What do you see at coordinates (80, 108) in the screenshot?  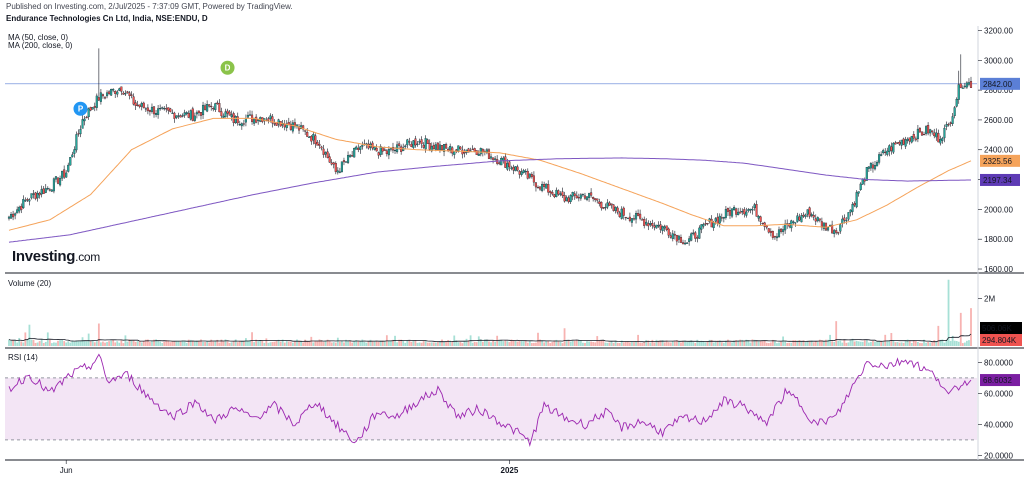 I see `signal-badge-p: P` at bounding box center [80, 108].